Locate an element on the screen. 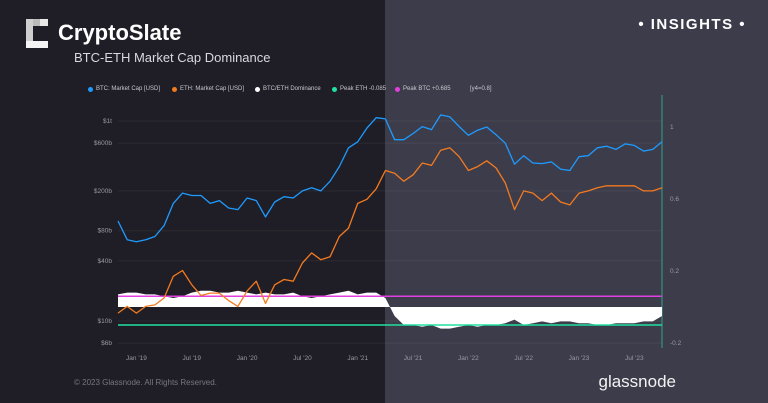 The height and width of the screenshot is (403, 768). y-left-tick-label: $80b is located at coordinates (105, 231).